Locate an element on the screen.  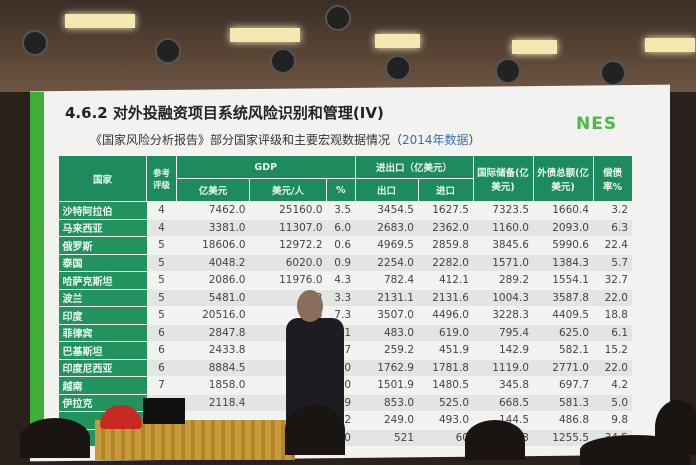
cell-country: 印度 is located at coordinates (102, 315).